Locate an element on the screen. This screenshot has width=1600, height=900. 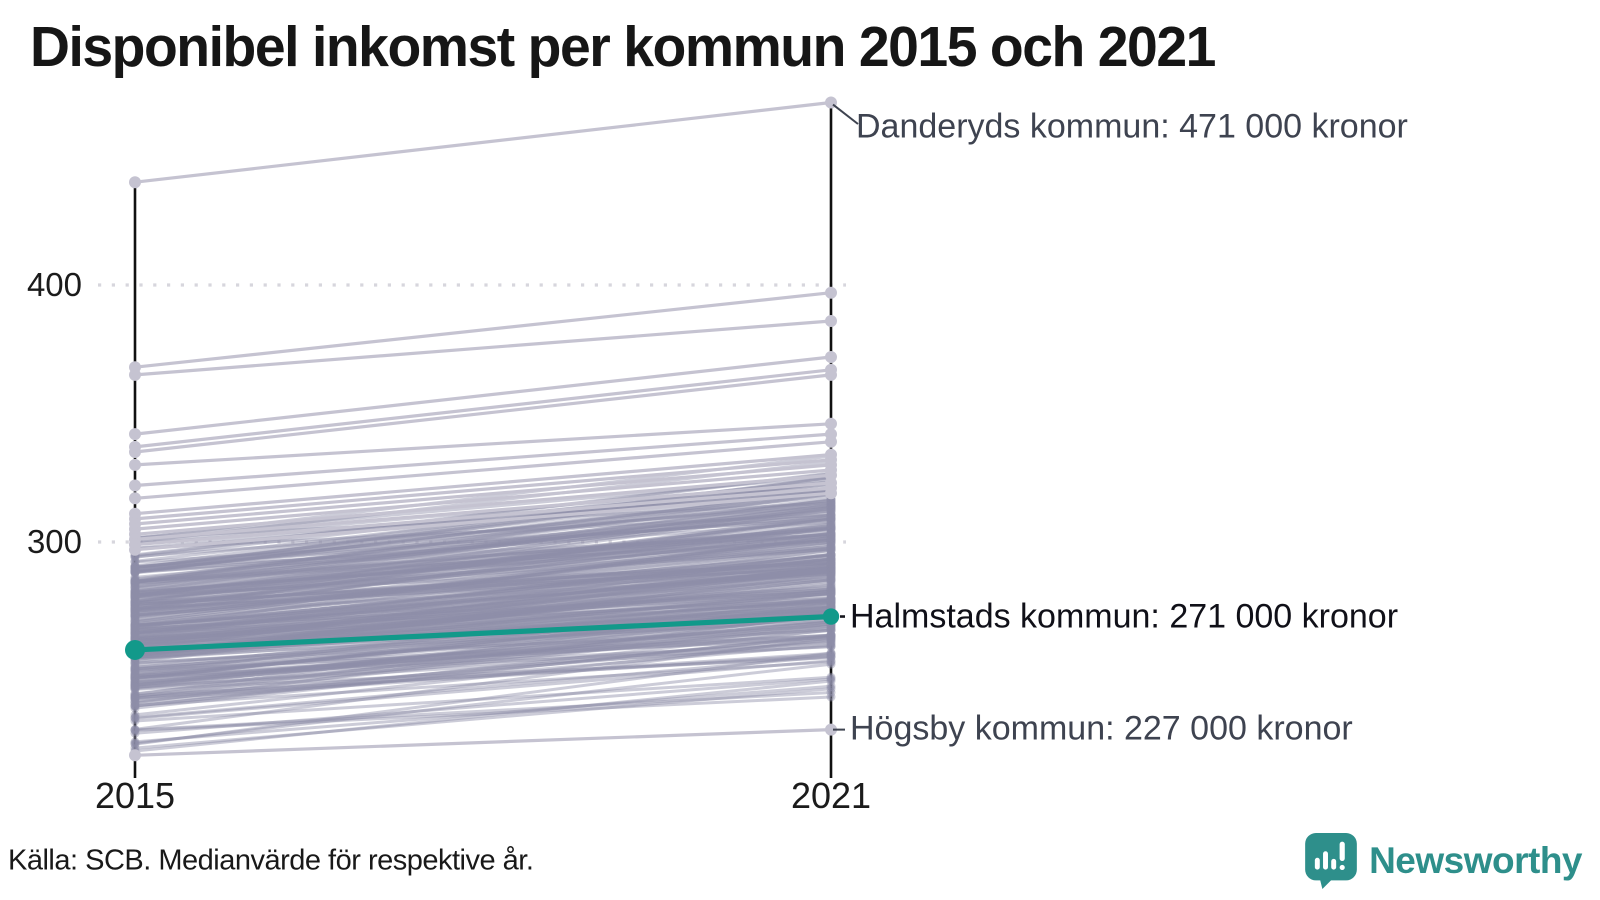
annotation-halmstad: Halmstads kommun: 271 000 kronor is located at coordinates (1124, 616).